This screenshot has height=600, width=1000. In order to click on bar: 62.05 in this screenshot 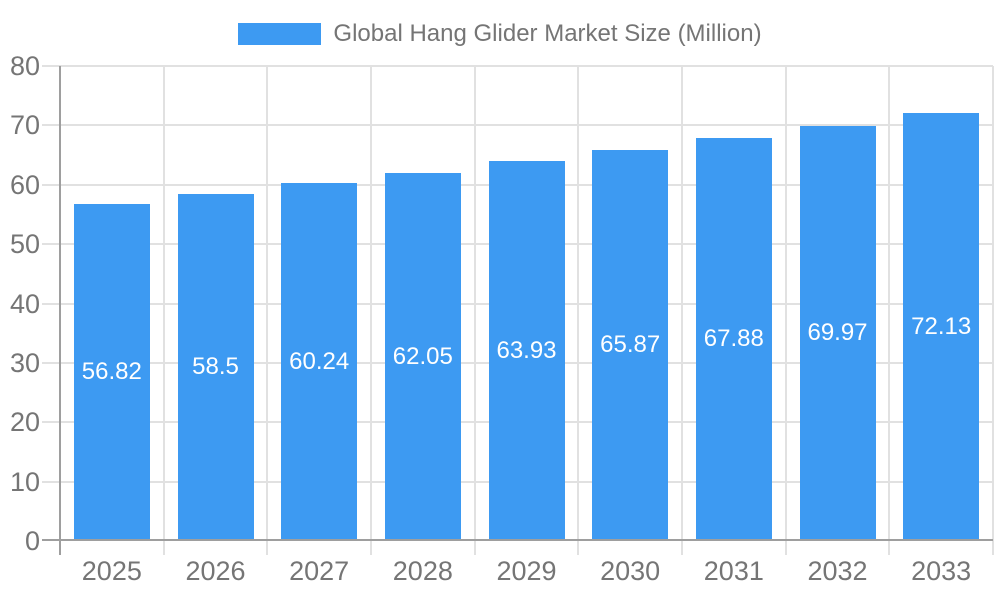, I will do `click(422, 356)`.